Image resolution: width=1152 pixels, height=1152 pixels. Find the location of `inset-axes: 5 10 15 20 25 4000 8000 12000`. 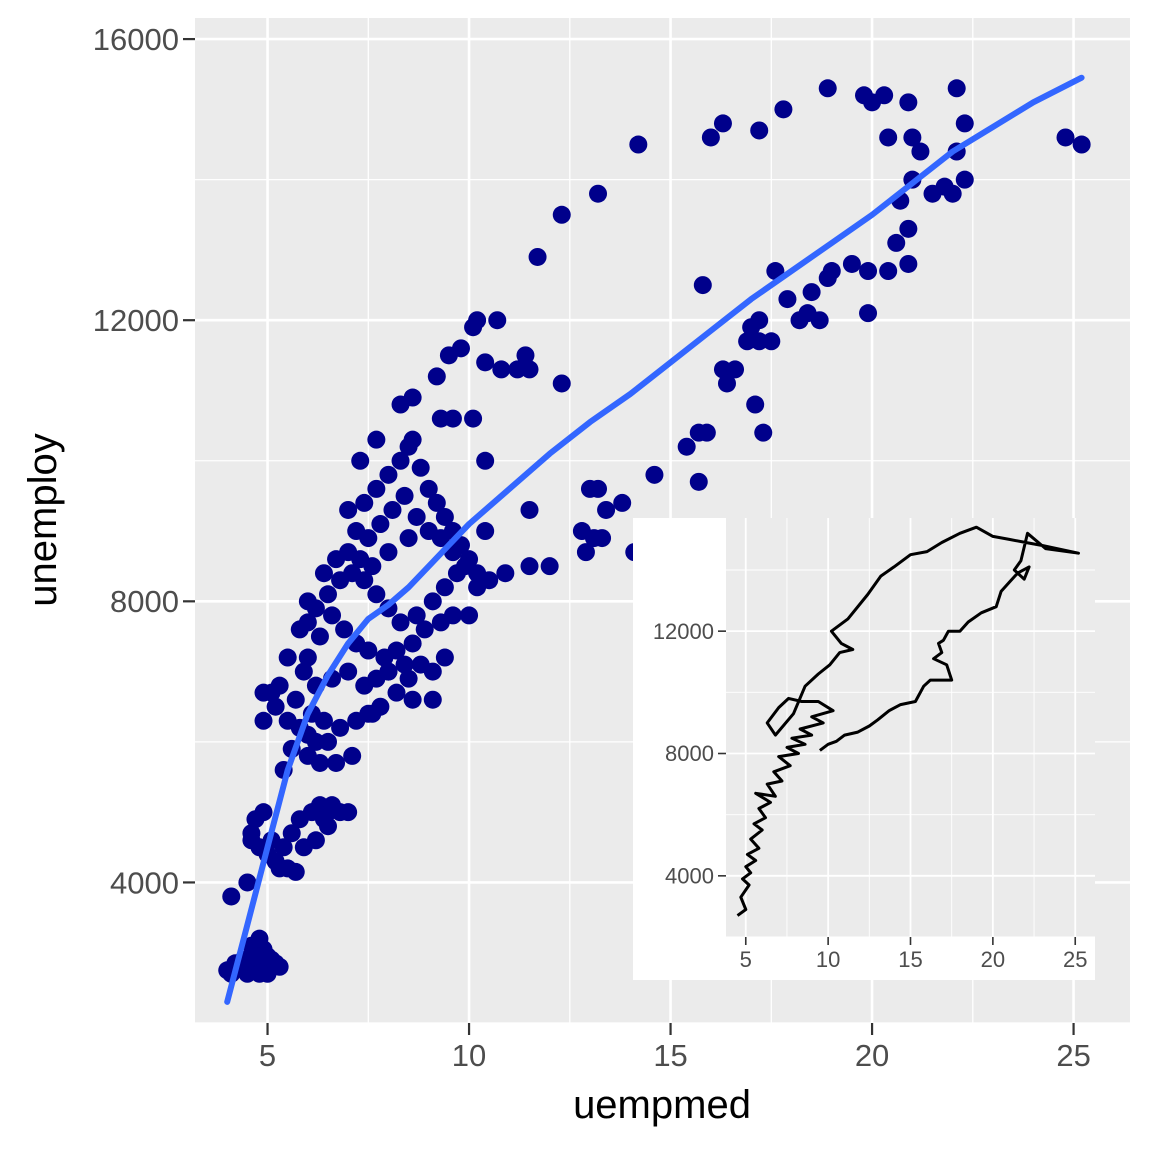

inset-axes: 5 10 15 20 25 4000 8000 12000 is located at coordinates (870, 795).